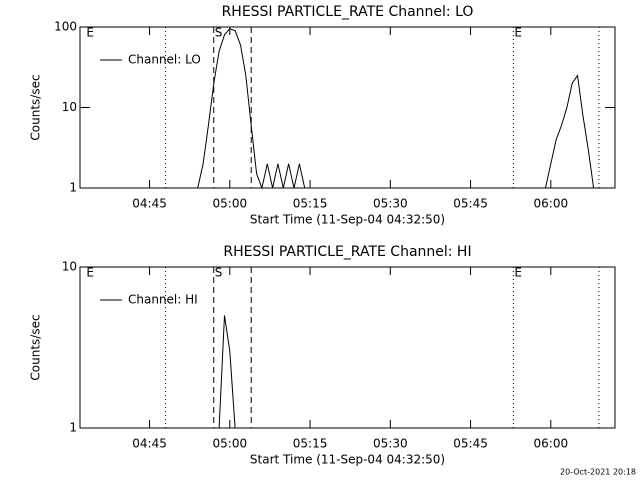 This screenshot has height=480, width=640. I want to click on footer: 20-Oct-2021 20:18, so click(598, 472).